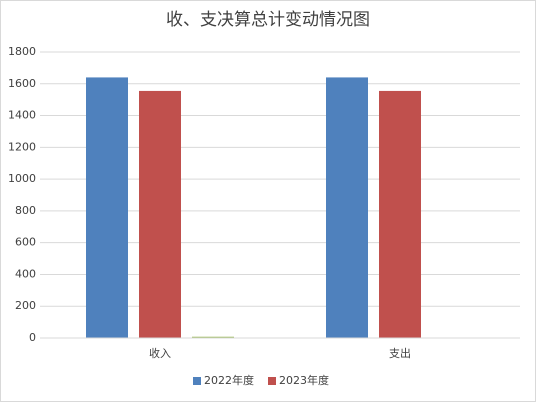 This screenshot has width=536, height=402. Describe the element at coordinates (22, 51) in the screenshot. I see `y-tick-label: 1800` at that location.